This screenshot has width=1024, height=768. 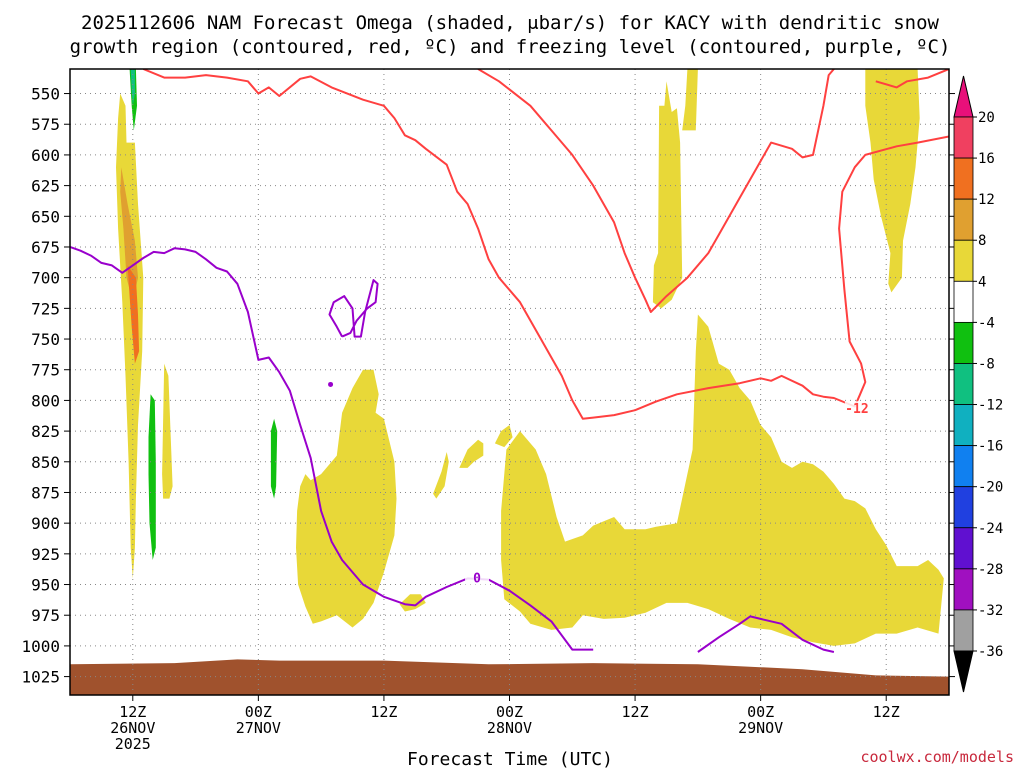 I want to click on x-axis-label: Forecast Time (UTC), so click(x=510, y=758).